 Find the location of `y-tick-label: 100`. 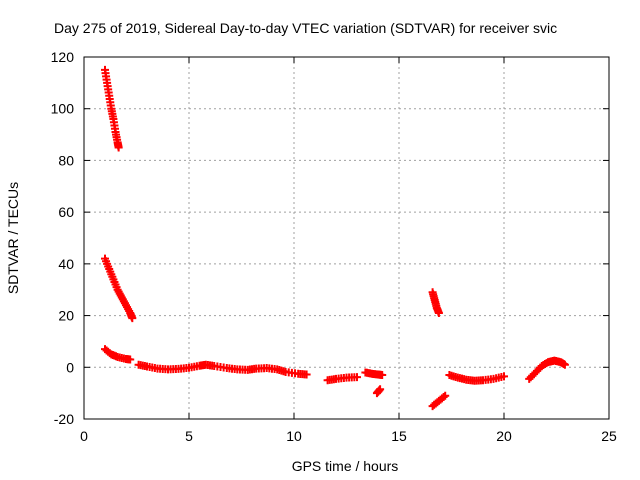

y-tick-label: 100 is located at coordinates (63, 109).